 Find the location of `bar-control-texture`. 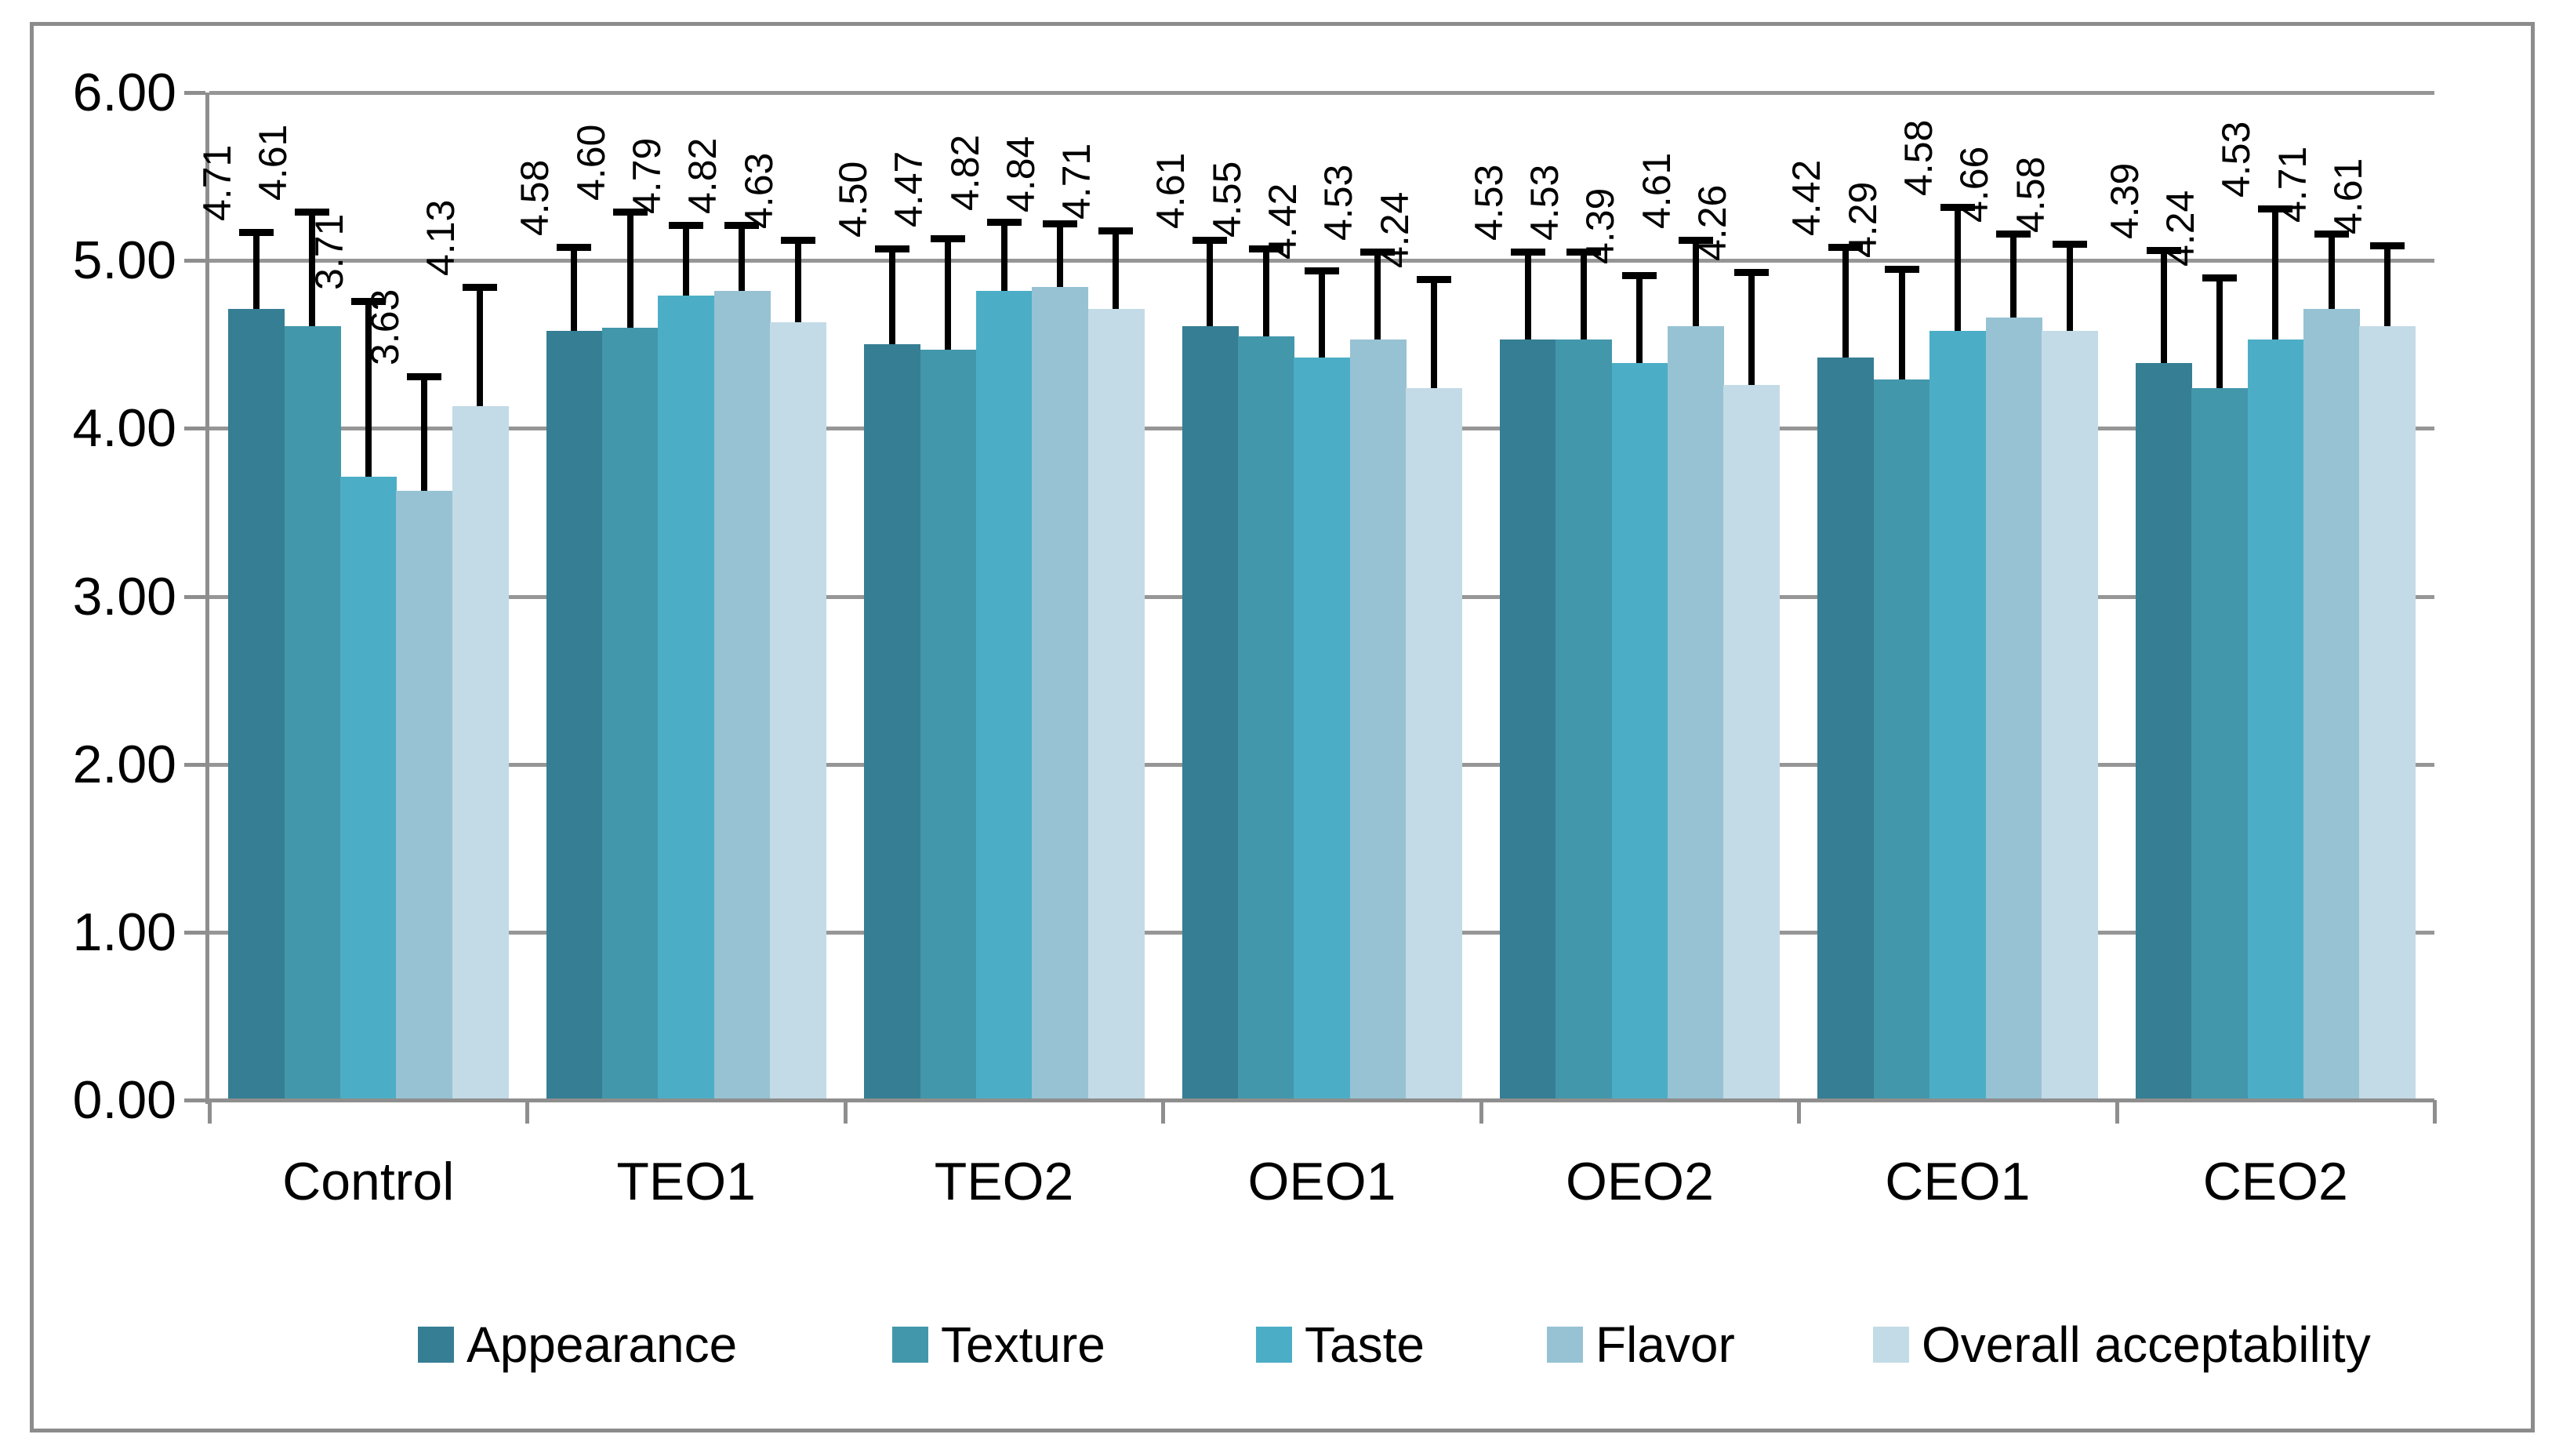

bar-control-texture is located at coordinates (312, 712).